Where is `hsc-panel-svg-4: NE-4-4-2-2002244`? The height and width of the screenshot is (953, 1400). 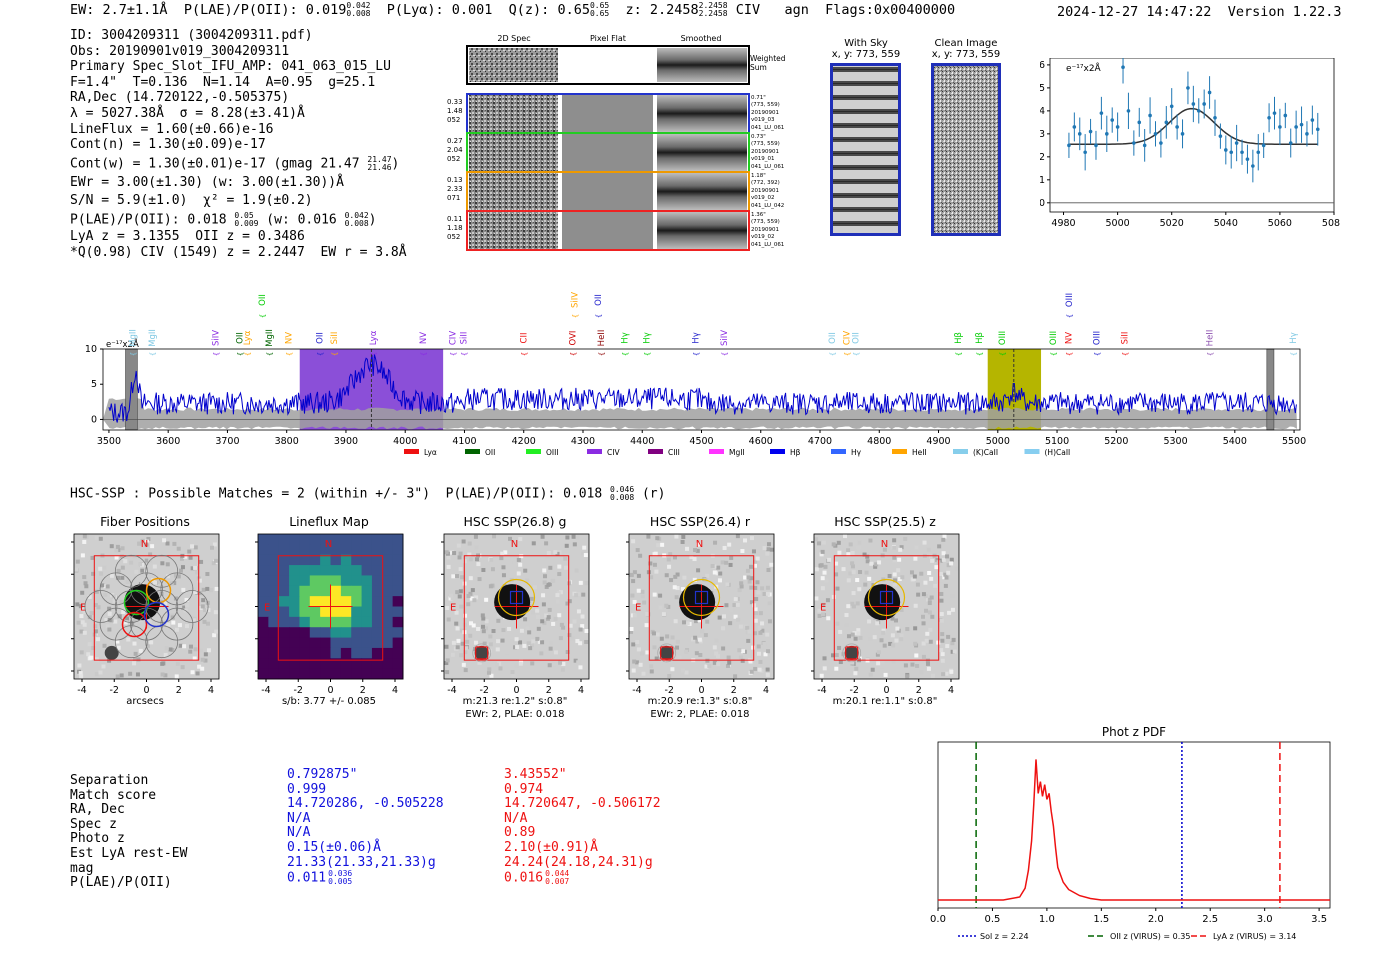 hsc-panel-svg-4: NE-4-4-2-2002244 is located at coordinates (885, 614).